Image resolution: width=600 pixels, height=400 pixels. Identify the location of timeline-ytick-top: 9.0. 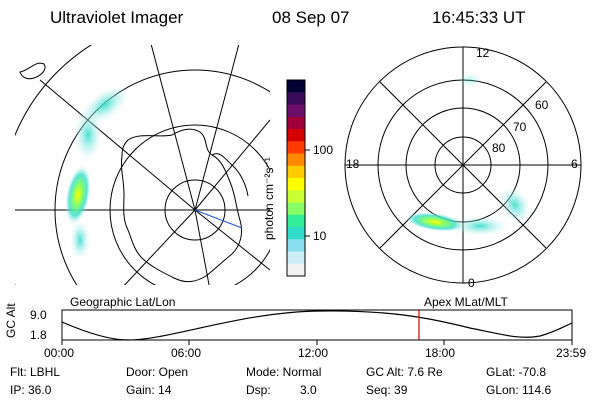
(38, 315).